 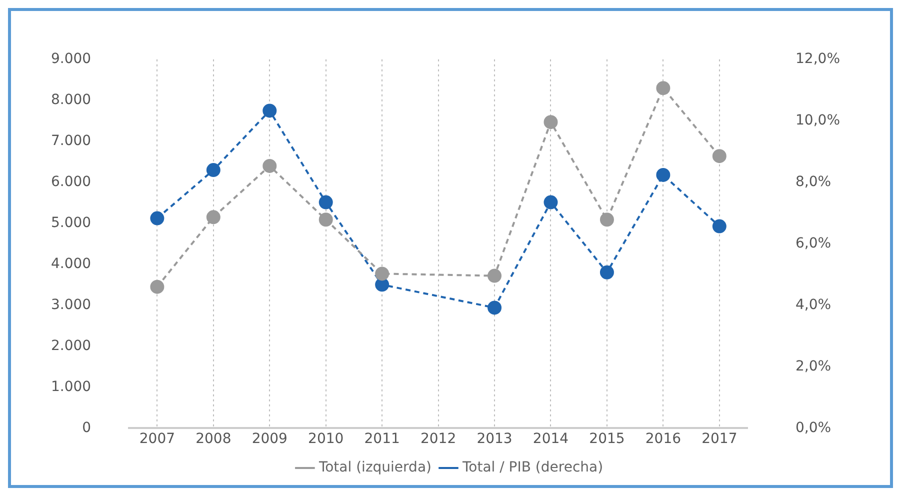 What do you see at coordinates (663, 439) in the screenshot?
I see `x-tick-label: 2016` at bounding box center [663, 439].